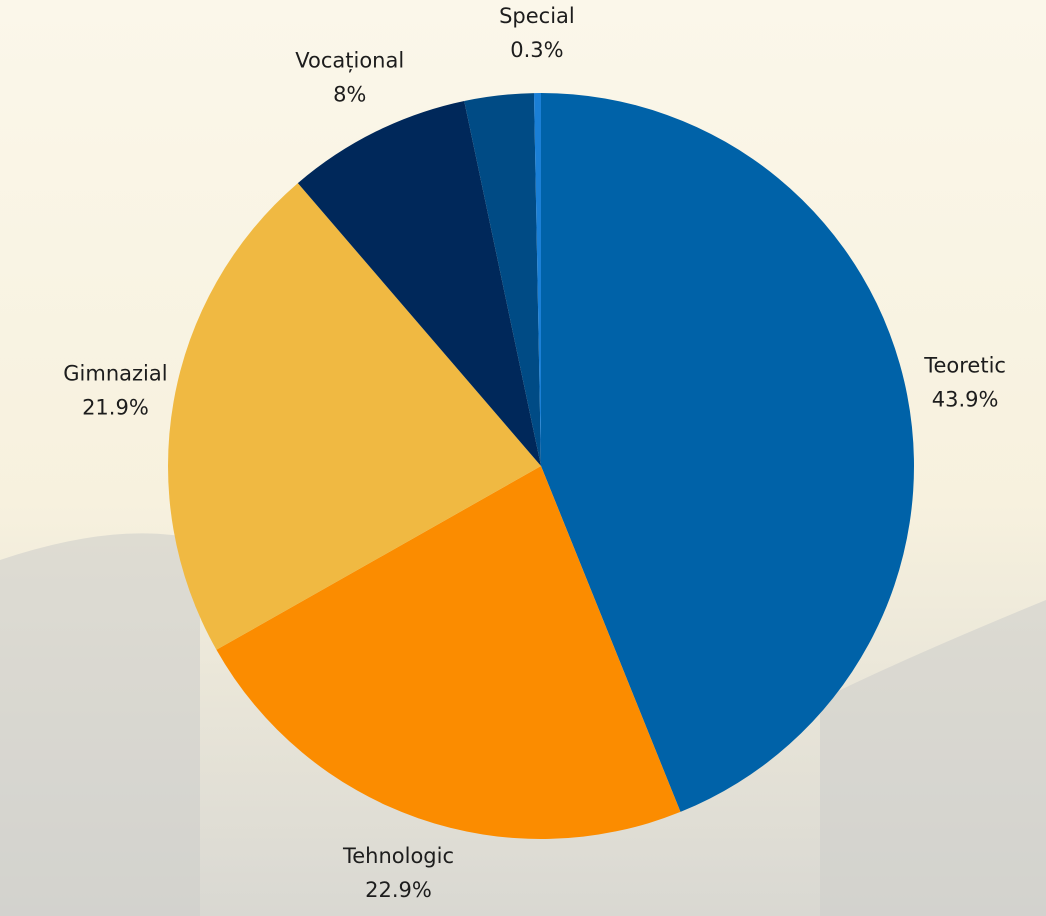 This screenshot has width=1046, height=916. What do you see at coordinates (536, 50) in the screenshot?
I see `slice-value-label: 0.3%` at bounding box center [536, 50].